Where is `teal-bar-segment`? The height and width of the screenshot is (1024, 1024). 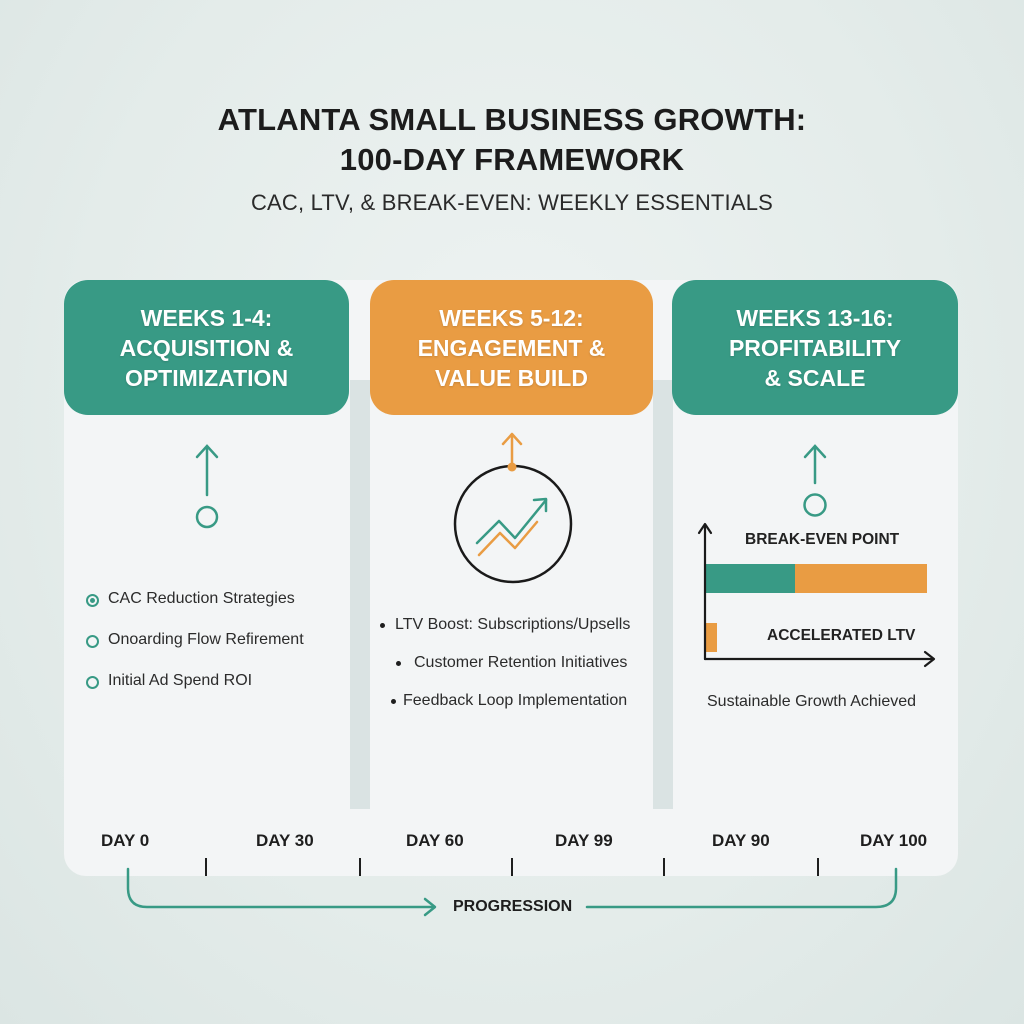
teal-bar-segment is located at coordinates (750, 578).